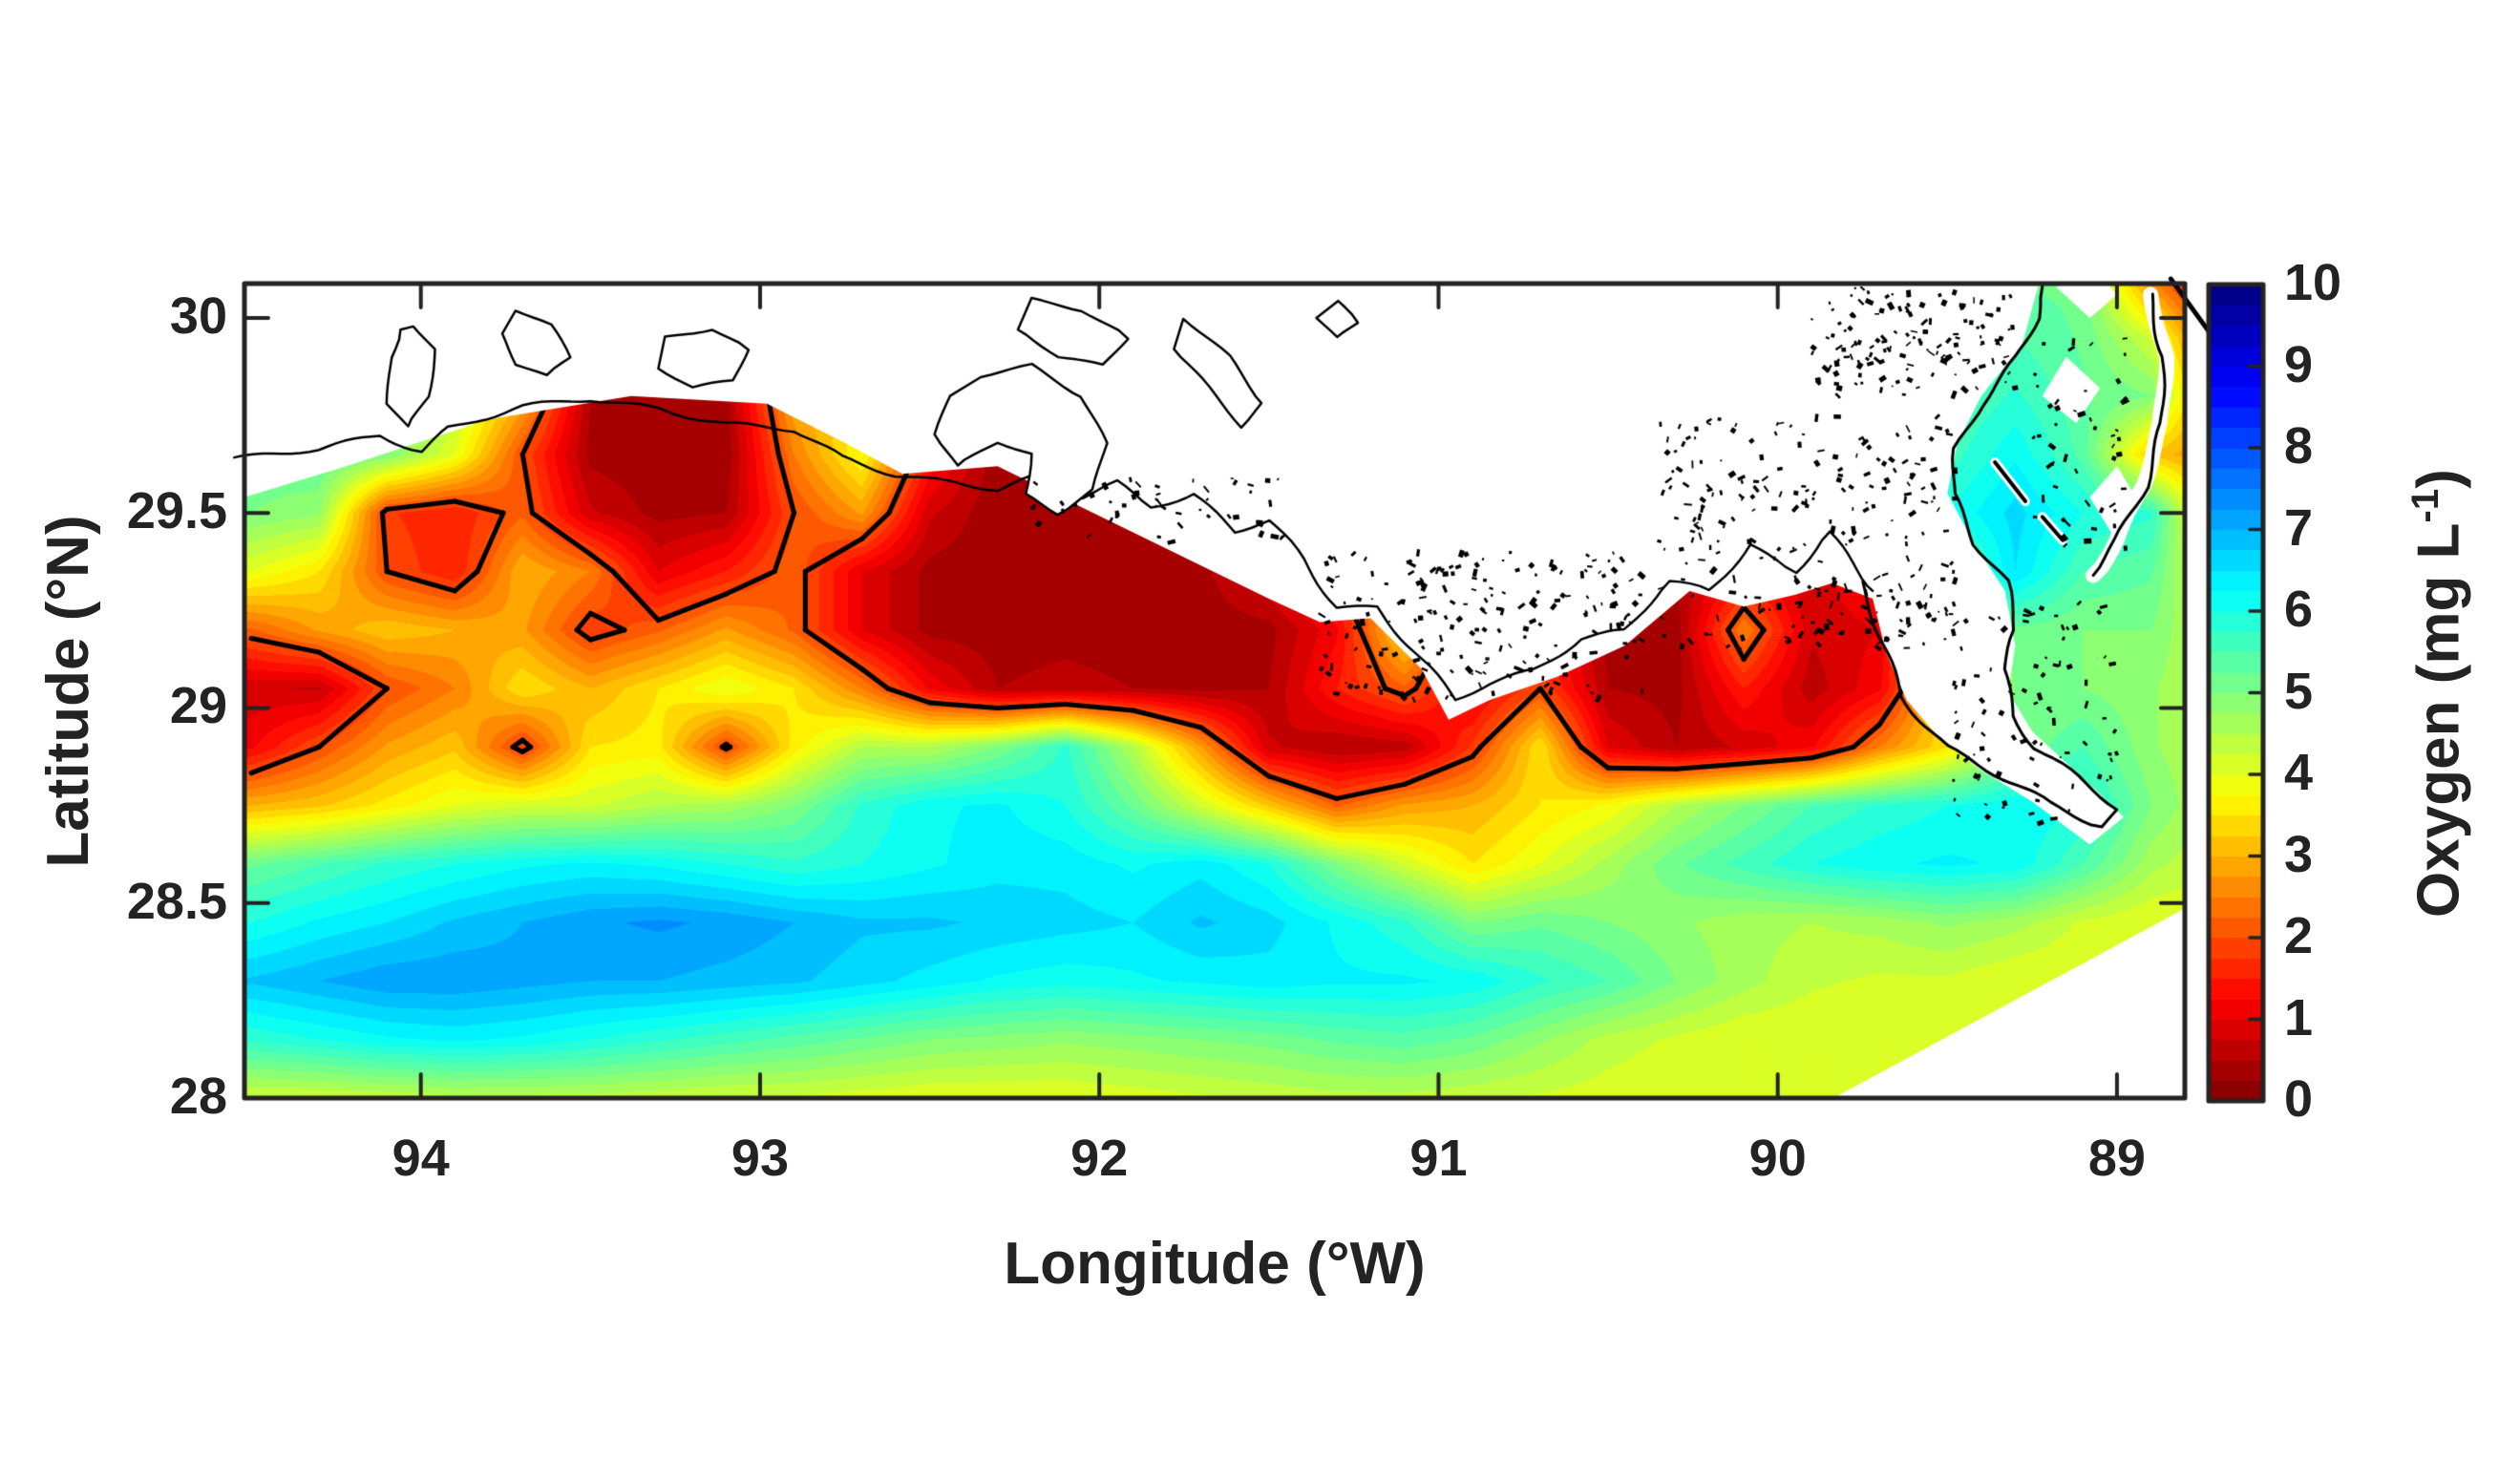 This screenshot has width=2520, height=1459. I want to click on colorbar-tick-label: 4, so click(2299, 772).